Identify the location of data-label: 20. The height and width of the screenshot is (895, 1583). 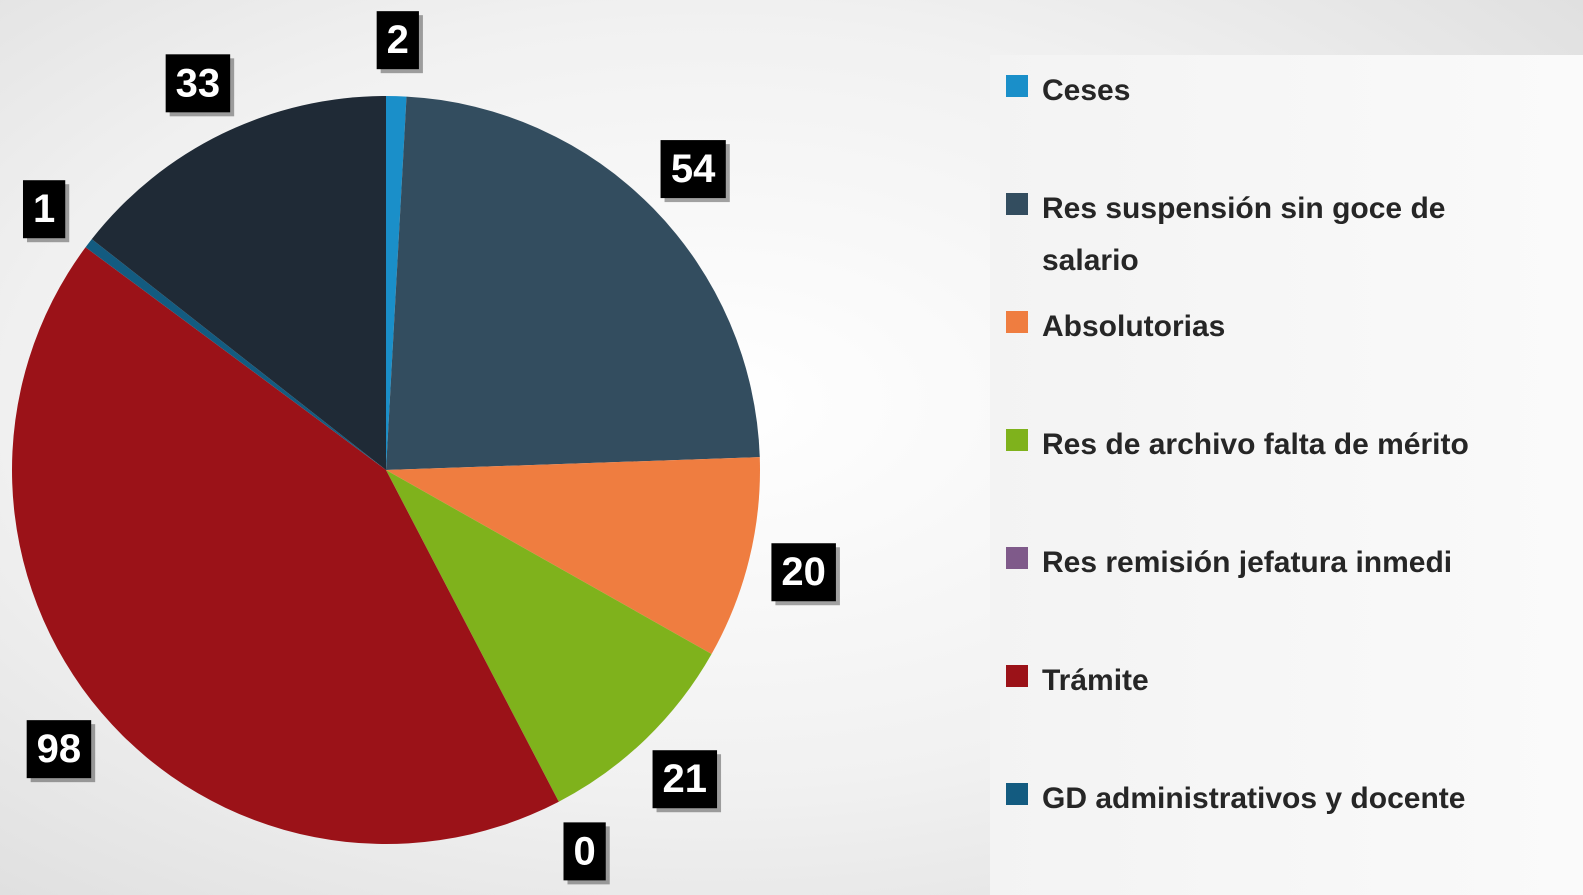
(805, 574).